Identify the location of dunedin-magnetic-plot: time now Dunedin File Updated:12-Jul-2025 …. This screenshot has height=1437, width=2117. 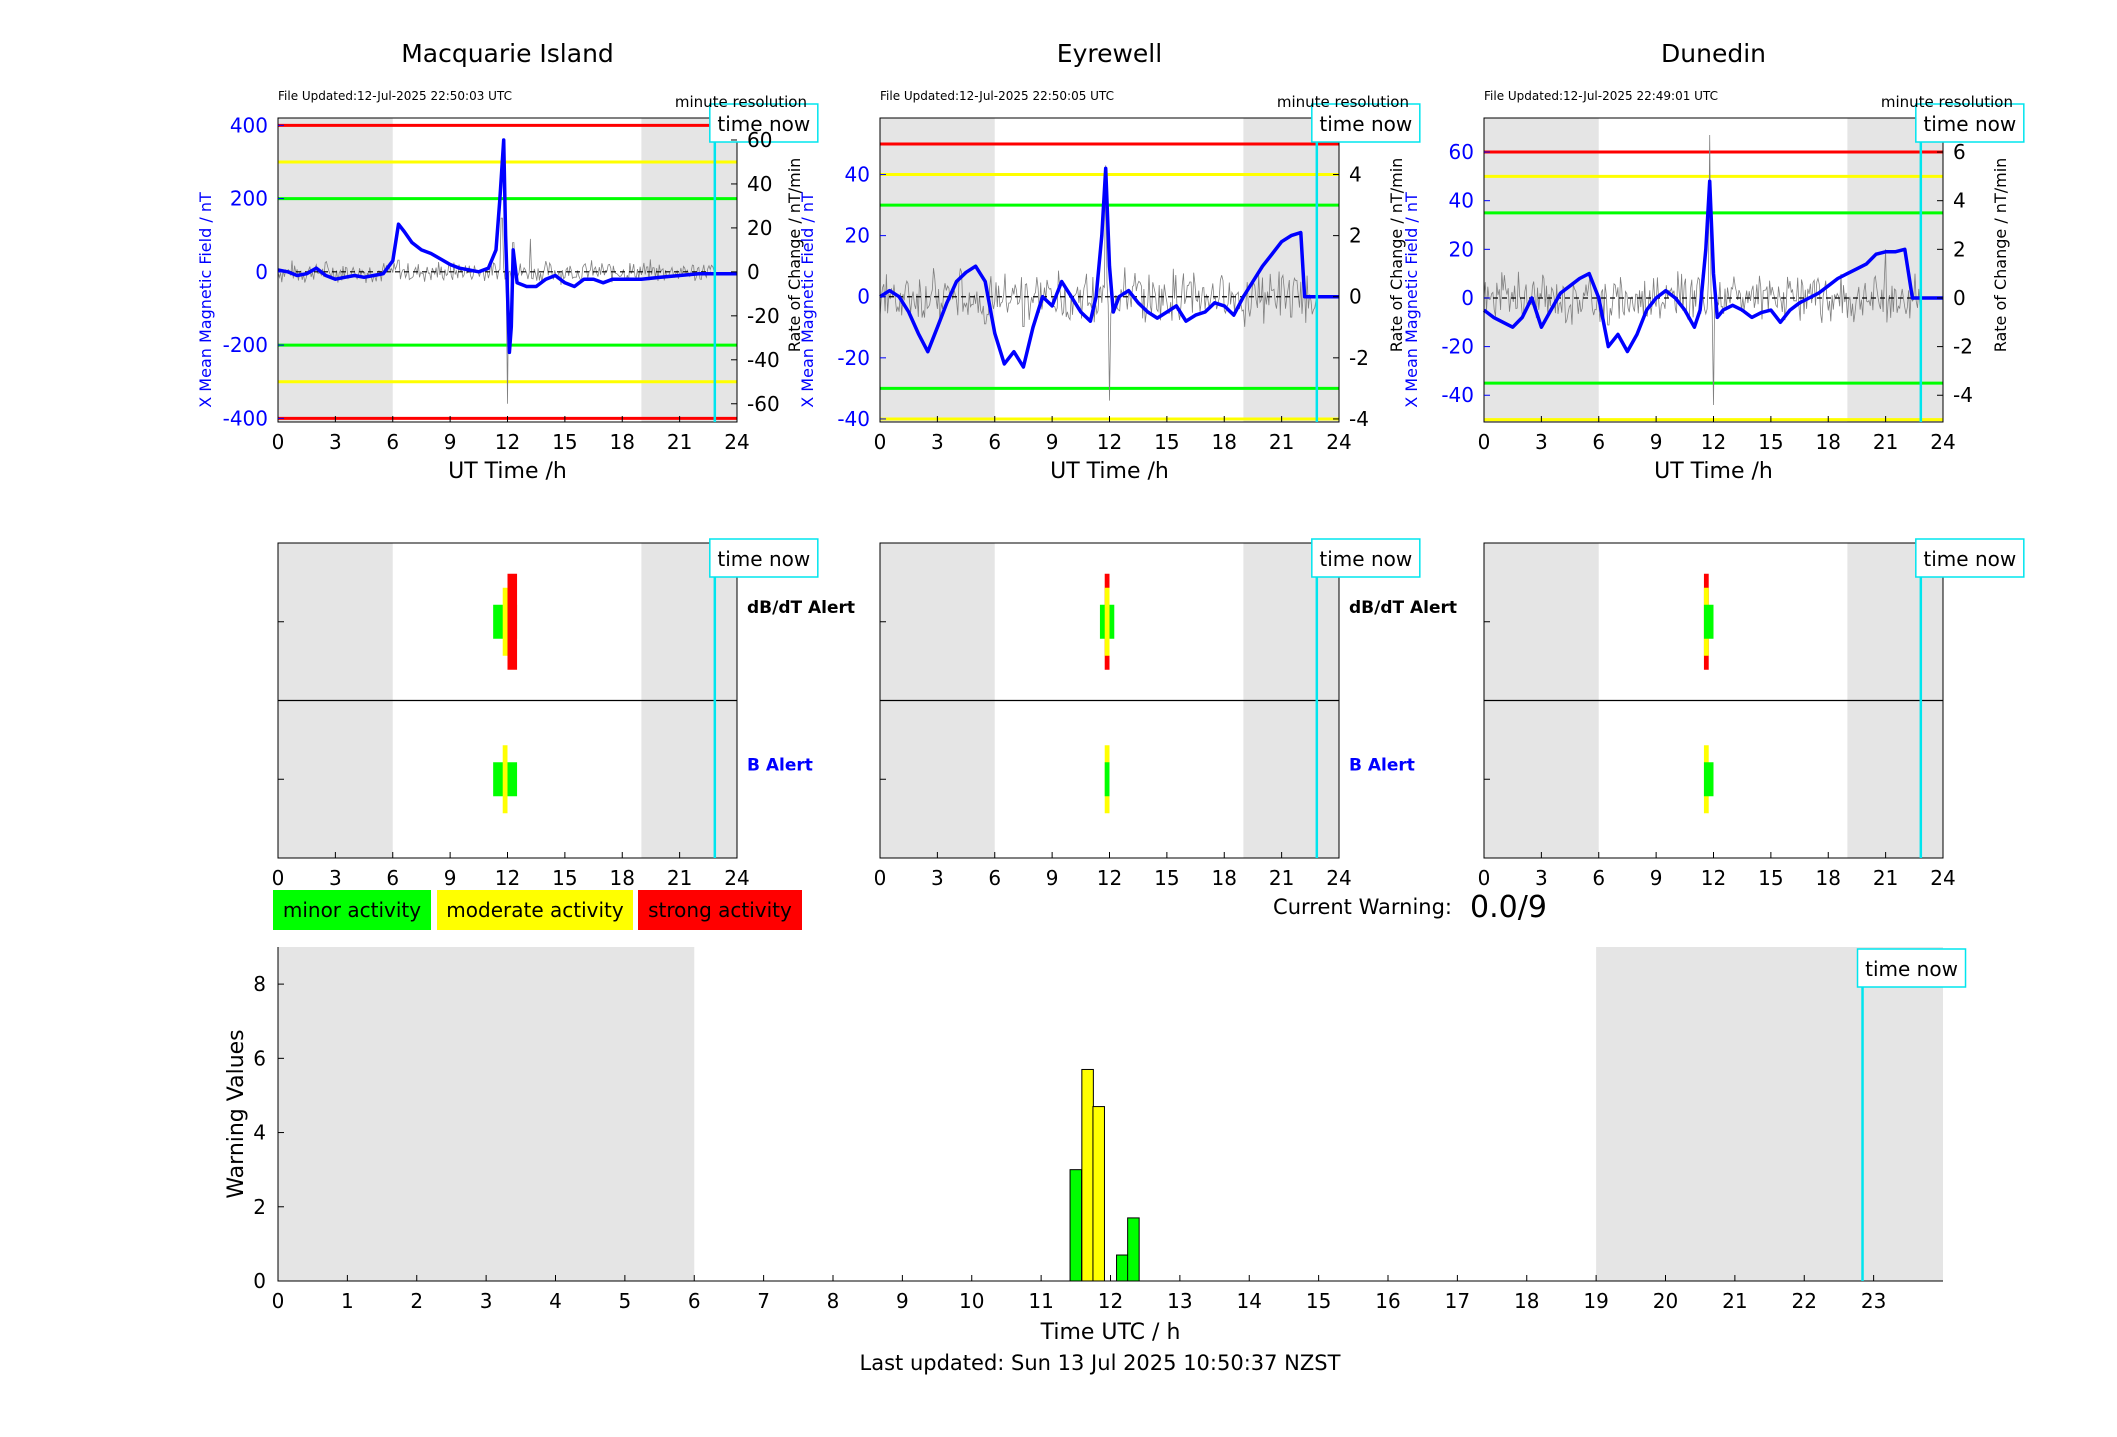
(1713, 261).